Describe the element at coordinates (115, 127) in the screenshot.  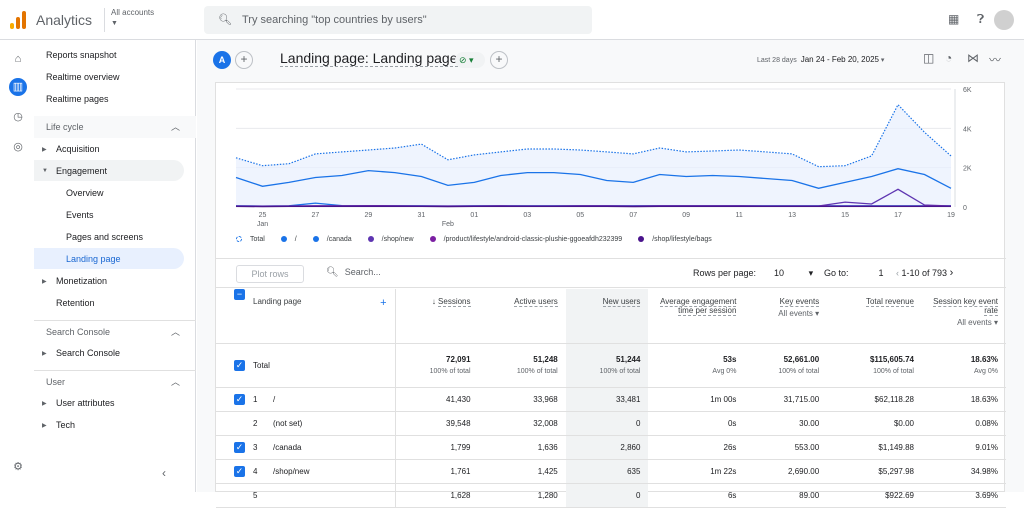
I see `nav-section-lifecycle: Life cycle︿` at that location.